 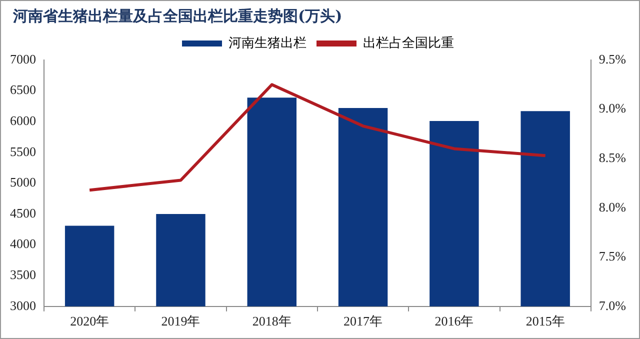 I want to click on legend-label: 出栏占全国比重, so click(x=408, y=43).